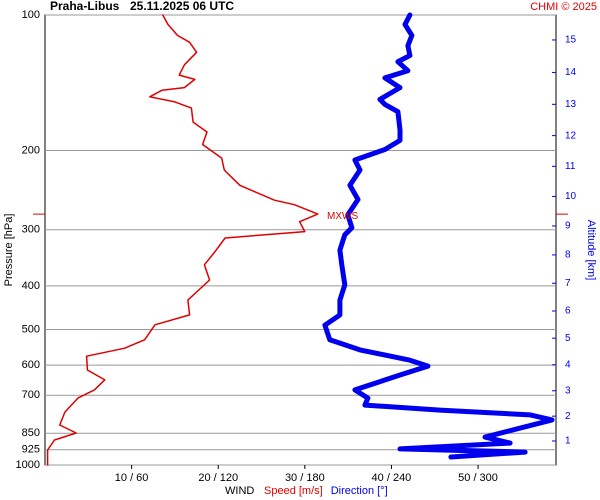  Describe the element at coordinates (570, 166) in the screenshot. I see `y2-tick-label: 11` at that location.